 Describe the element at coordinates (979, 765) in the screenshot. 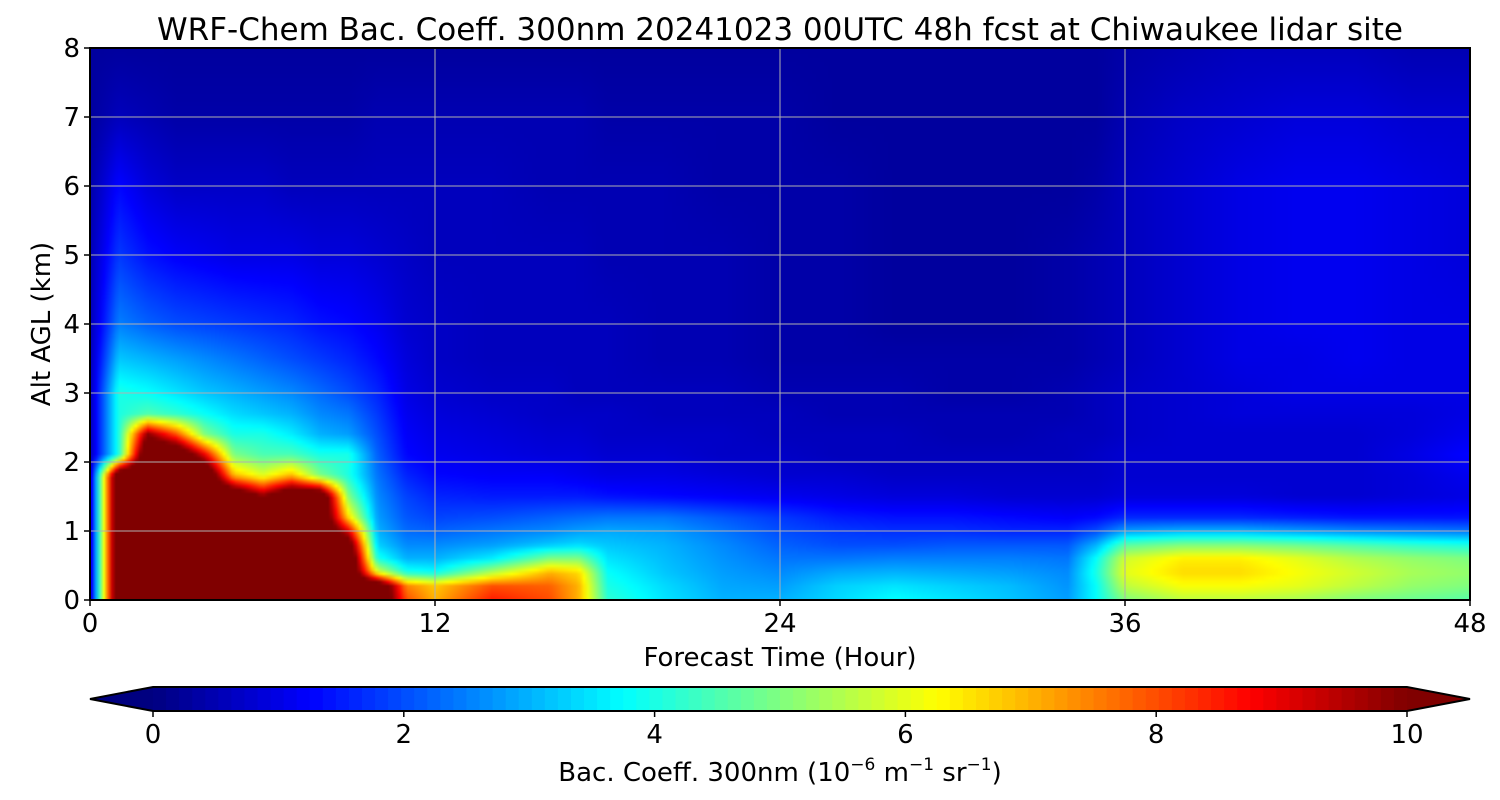

I see `colorbar-label-exp-3: −1` at that location.